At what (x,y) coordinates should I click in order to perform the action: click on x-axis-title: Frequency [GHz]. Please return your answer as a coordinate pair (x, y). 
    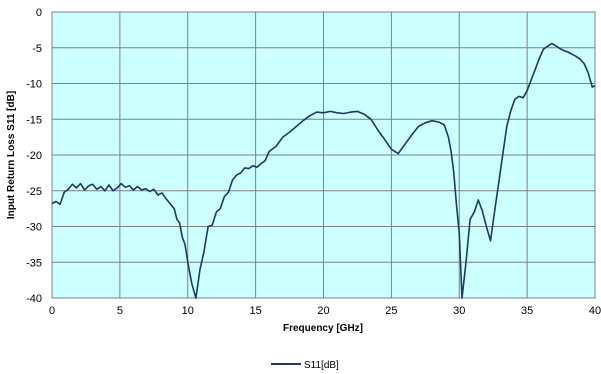
    Looking at the image, I should click on (323, 328).